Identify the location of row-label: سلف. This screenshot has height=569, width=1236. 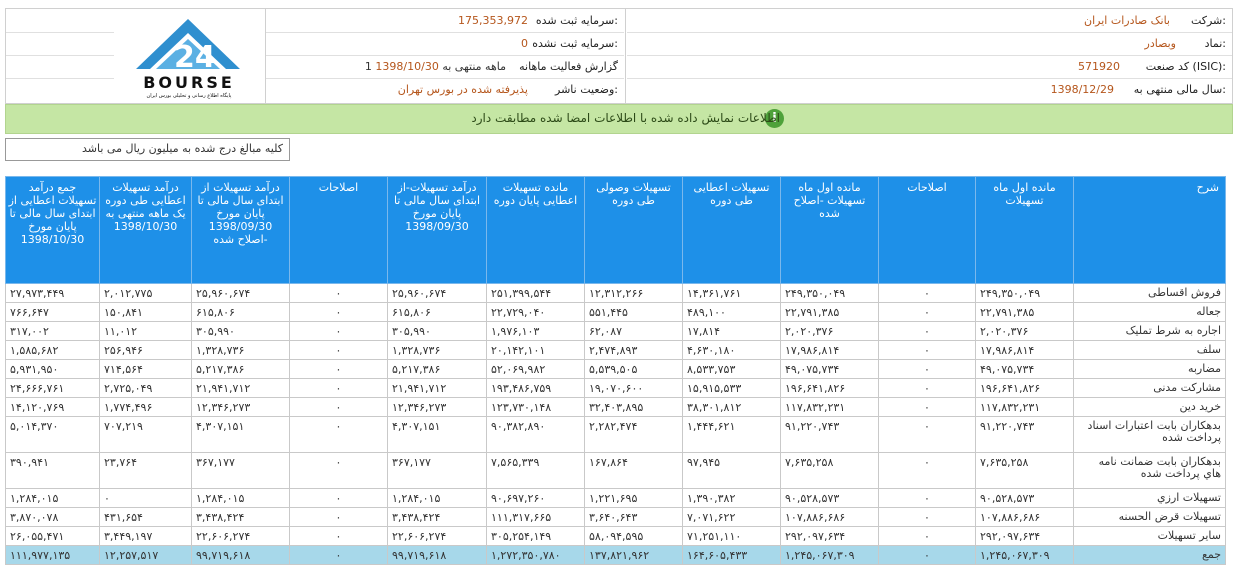
(1149, 350).